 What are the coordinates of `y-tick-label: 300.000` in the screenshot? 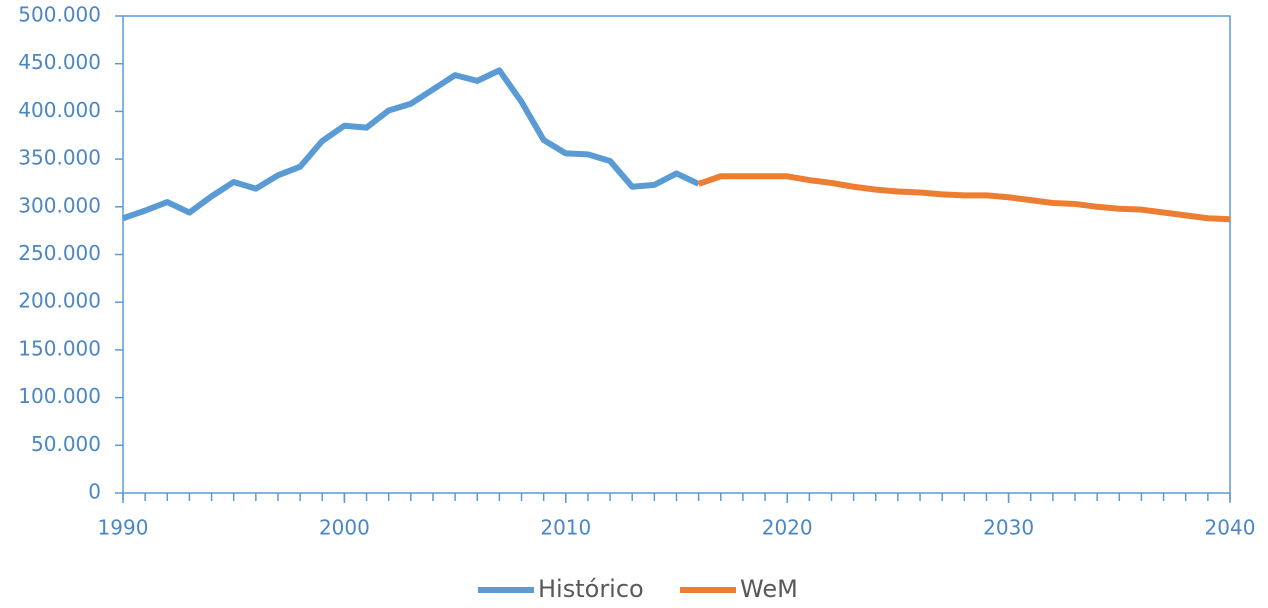 It's located at (59, 205).